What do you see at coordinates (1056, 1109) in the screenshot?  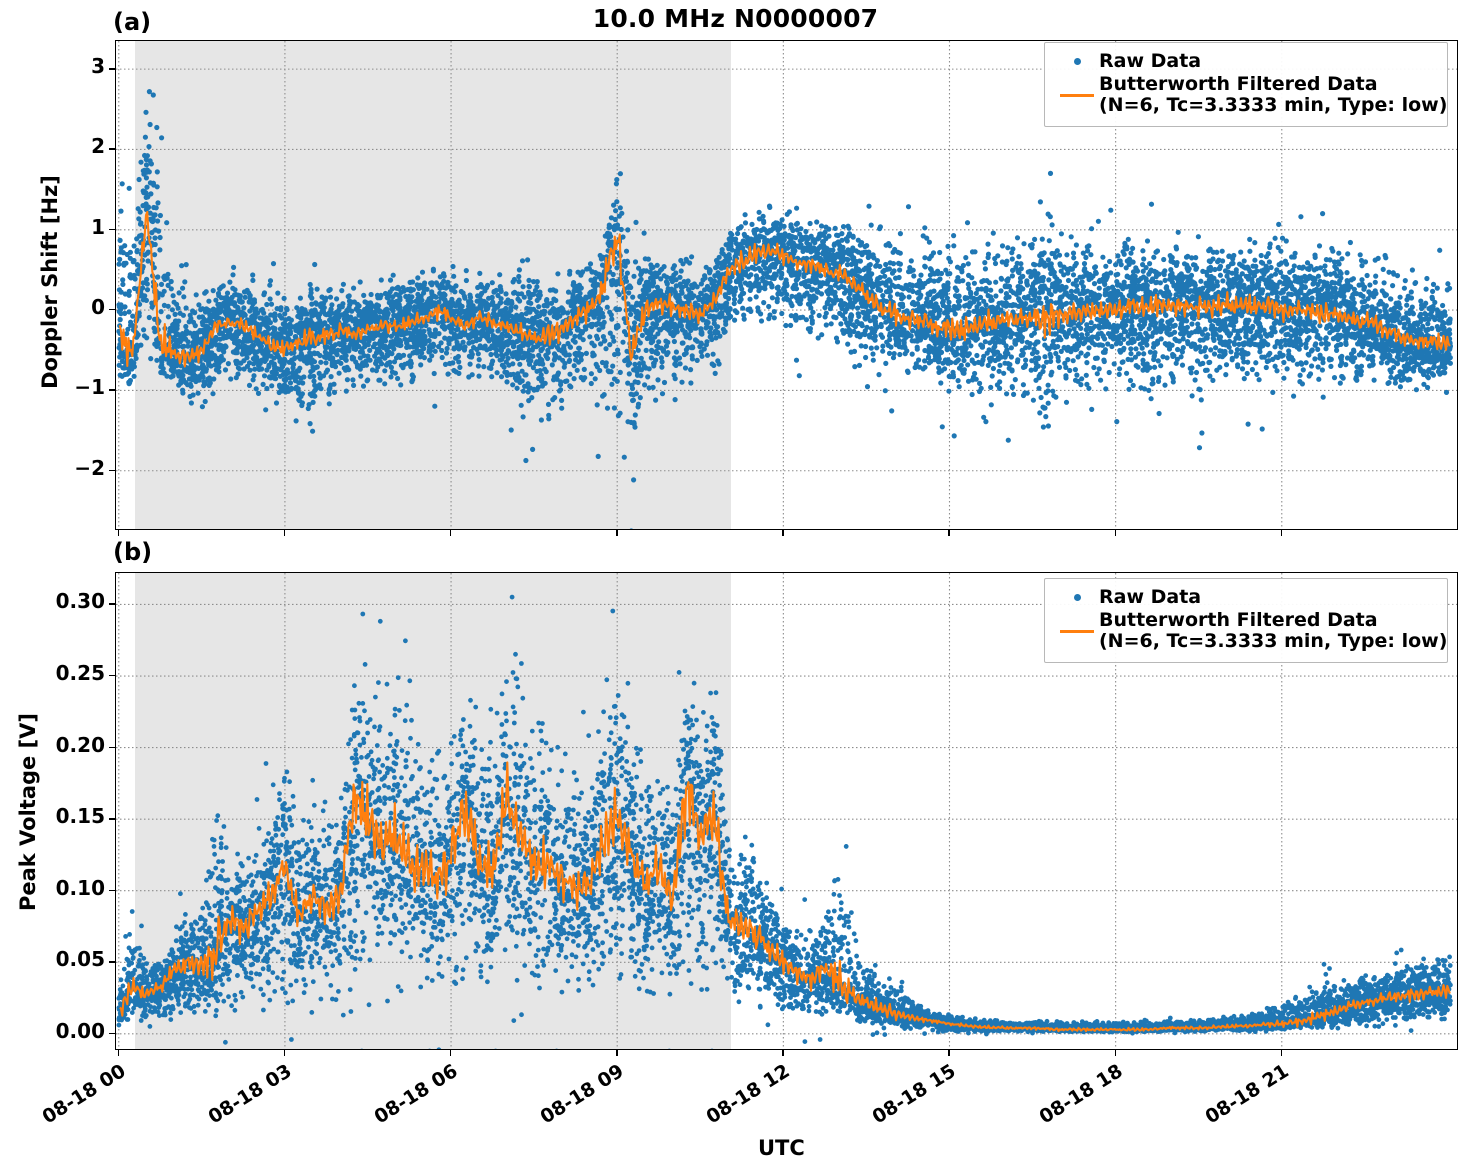 I see `xtick-label: 08-18 18` at bounding box center [1056, 1109].